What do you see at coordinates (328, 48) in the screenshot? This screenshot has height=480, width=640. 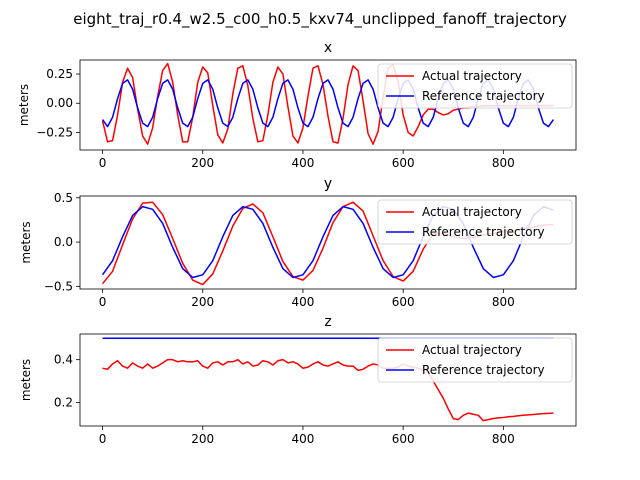 I see `subplot-title: x` at bounding box center [328, 48].